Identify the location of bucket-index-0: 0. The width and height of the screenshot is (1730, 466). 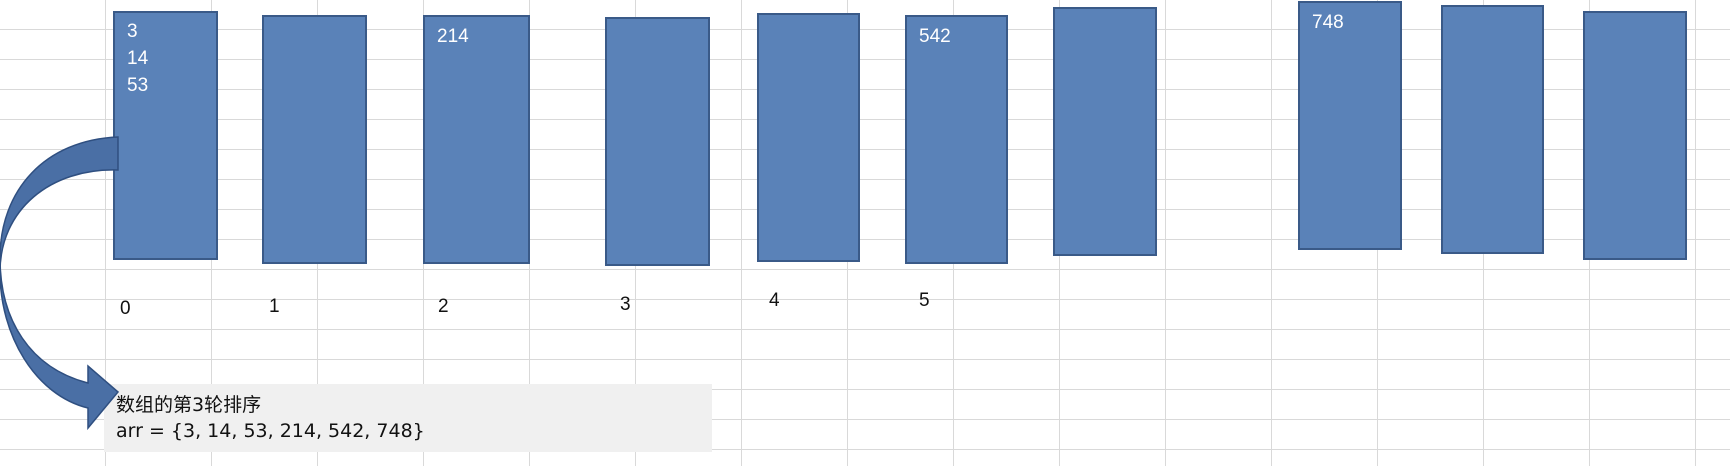
(125, 308).